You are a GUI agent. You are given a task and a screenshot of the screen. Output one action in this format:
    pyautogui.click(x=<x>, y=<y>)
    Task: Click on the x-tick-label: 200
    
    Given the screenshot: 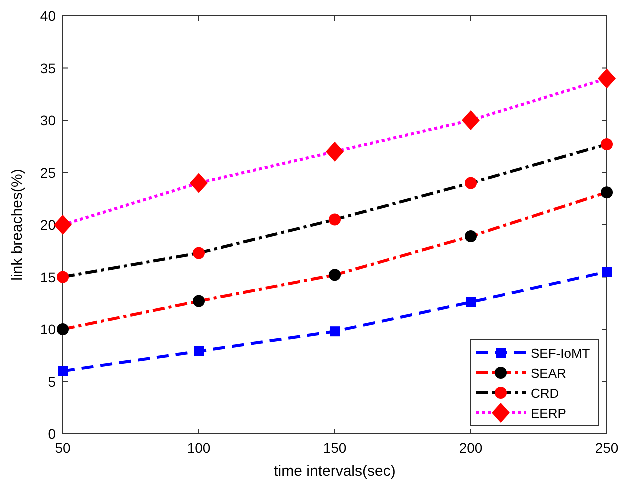 What is the action you would take?
    pyautogui.click(x=471, y=448)
    